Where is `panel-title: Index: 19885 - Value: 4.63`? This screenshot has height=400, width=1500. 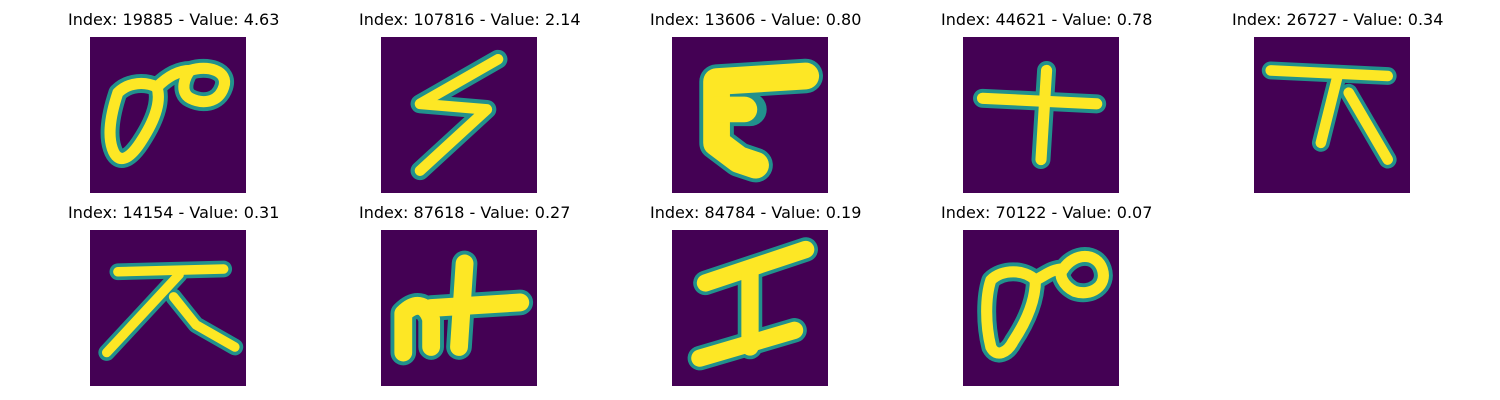 panel-title: Index: 19885 - Value: 4.63 is located at coordinates (174, 19).